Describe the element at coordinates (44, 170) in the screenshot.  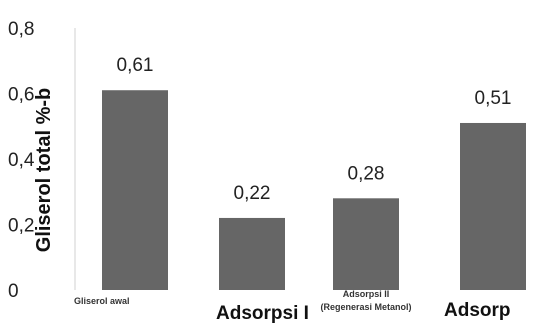
I see `y-axis-label: Gliserol total %-b` at that location.